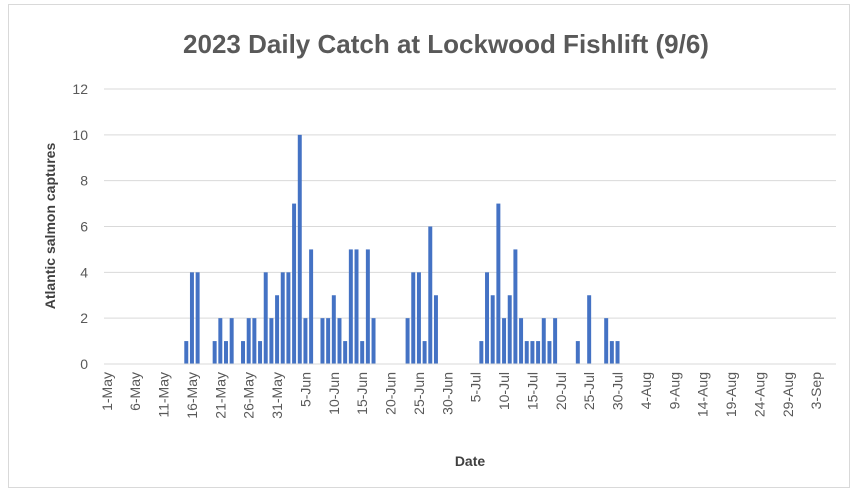 The height and width of the screenshot is (495, 858). Describe the element at coordinates (391, 393) in the screenshot. I see `x-tick-label: 20-Jun` at that location.